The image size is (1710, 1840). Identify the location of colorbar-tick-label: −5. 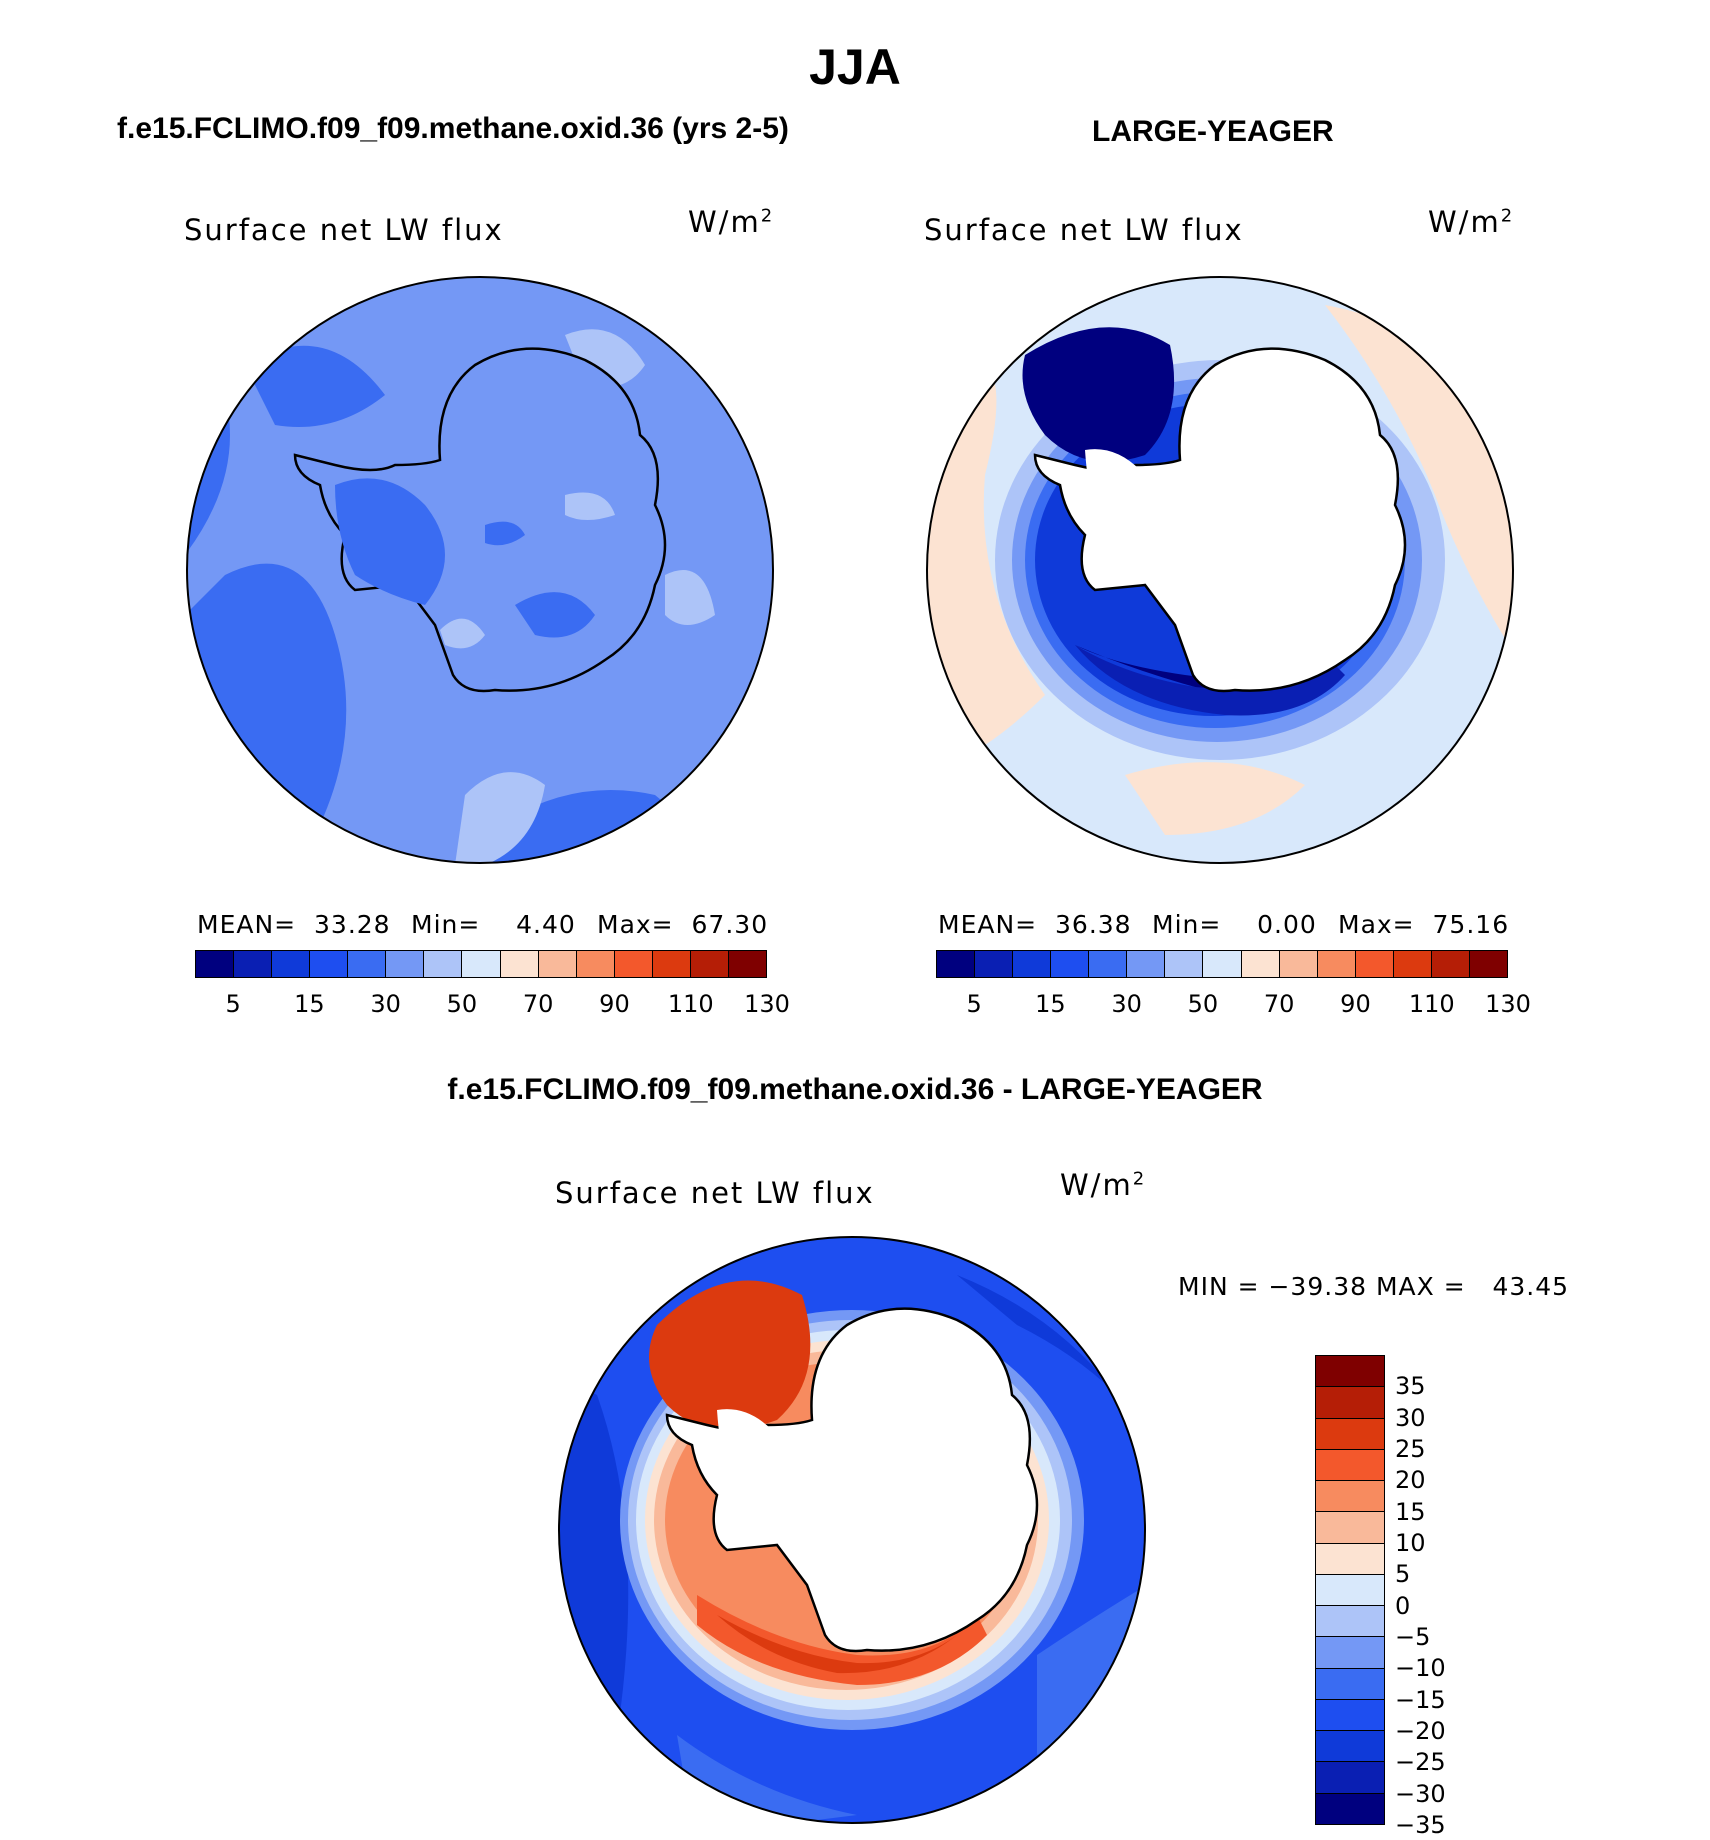
(1413, 1637).